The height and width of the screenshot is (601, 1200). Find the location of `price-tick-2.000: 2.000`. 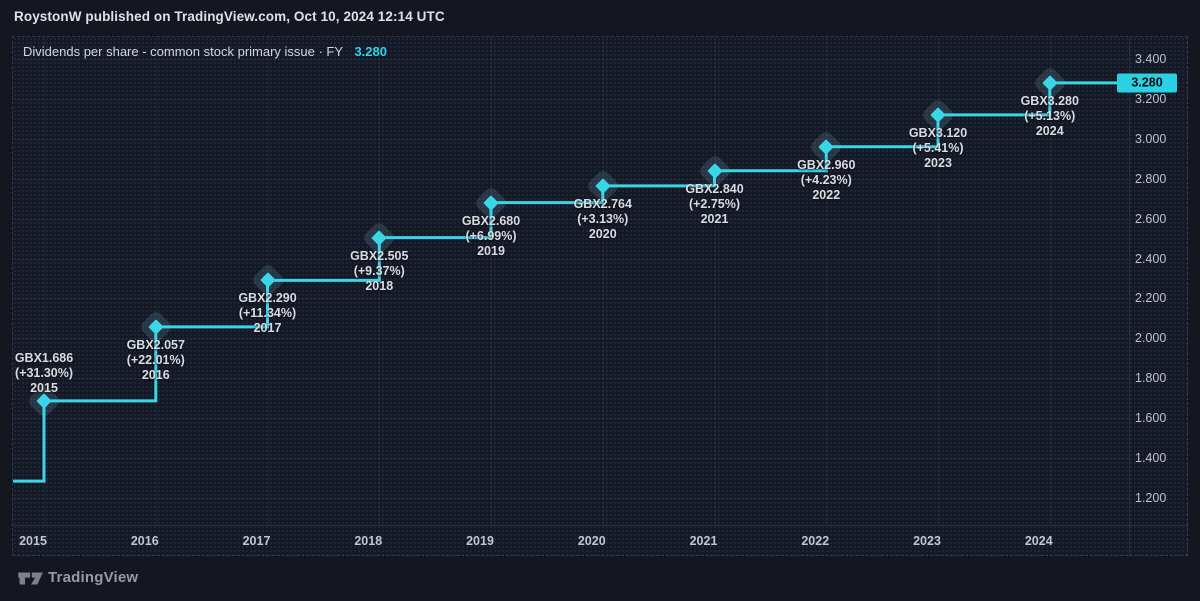

price-tick-2.000: 2.000 is located at coordinates (1151, 338).